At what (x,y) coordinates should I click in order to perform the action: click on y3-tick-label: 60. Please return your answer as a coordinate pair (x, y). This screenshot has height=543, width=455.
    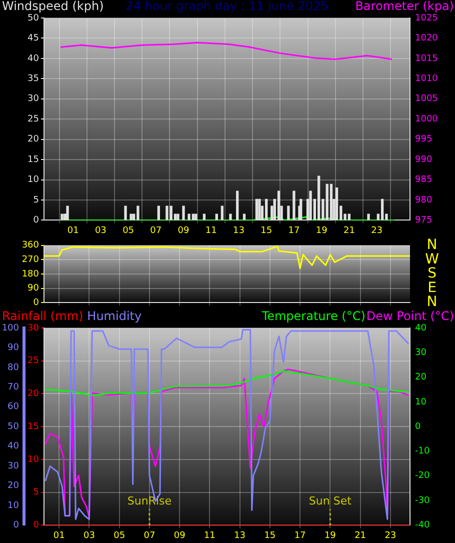
    Looking at the image, I should click on (14, 407).